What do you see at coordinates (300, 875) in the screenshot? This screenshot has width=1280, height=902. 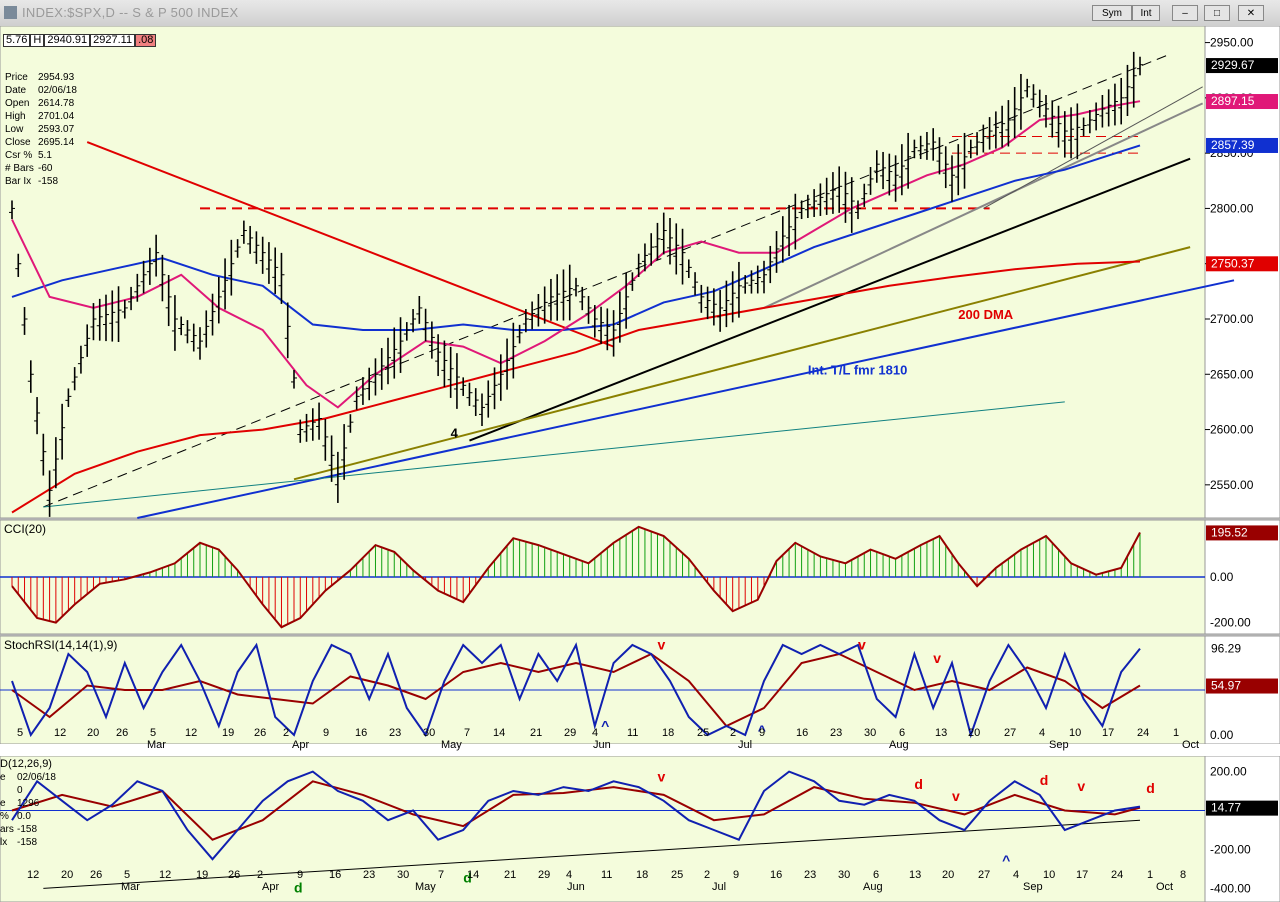 I see `x-day-label-bottom: 9` at bounding box center [300, 875].